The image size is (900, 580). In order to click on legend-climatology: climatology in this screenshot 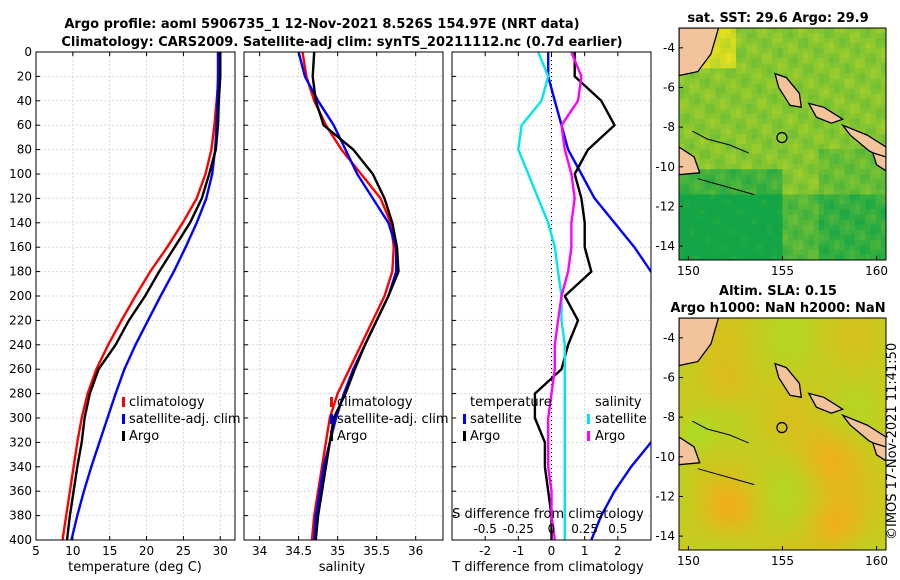, I will do `click(167, 402)`.